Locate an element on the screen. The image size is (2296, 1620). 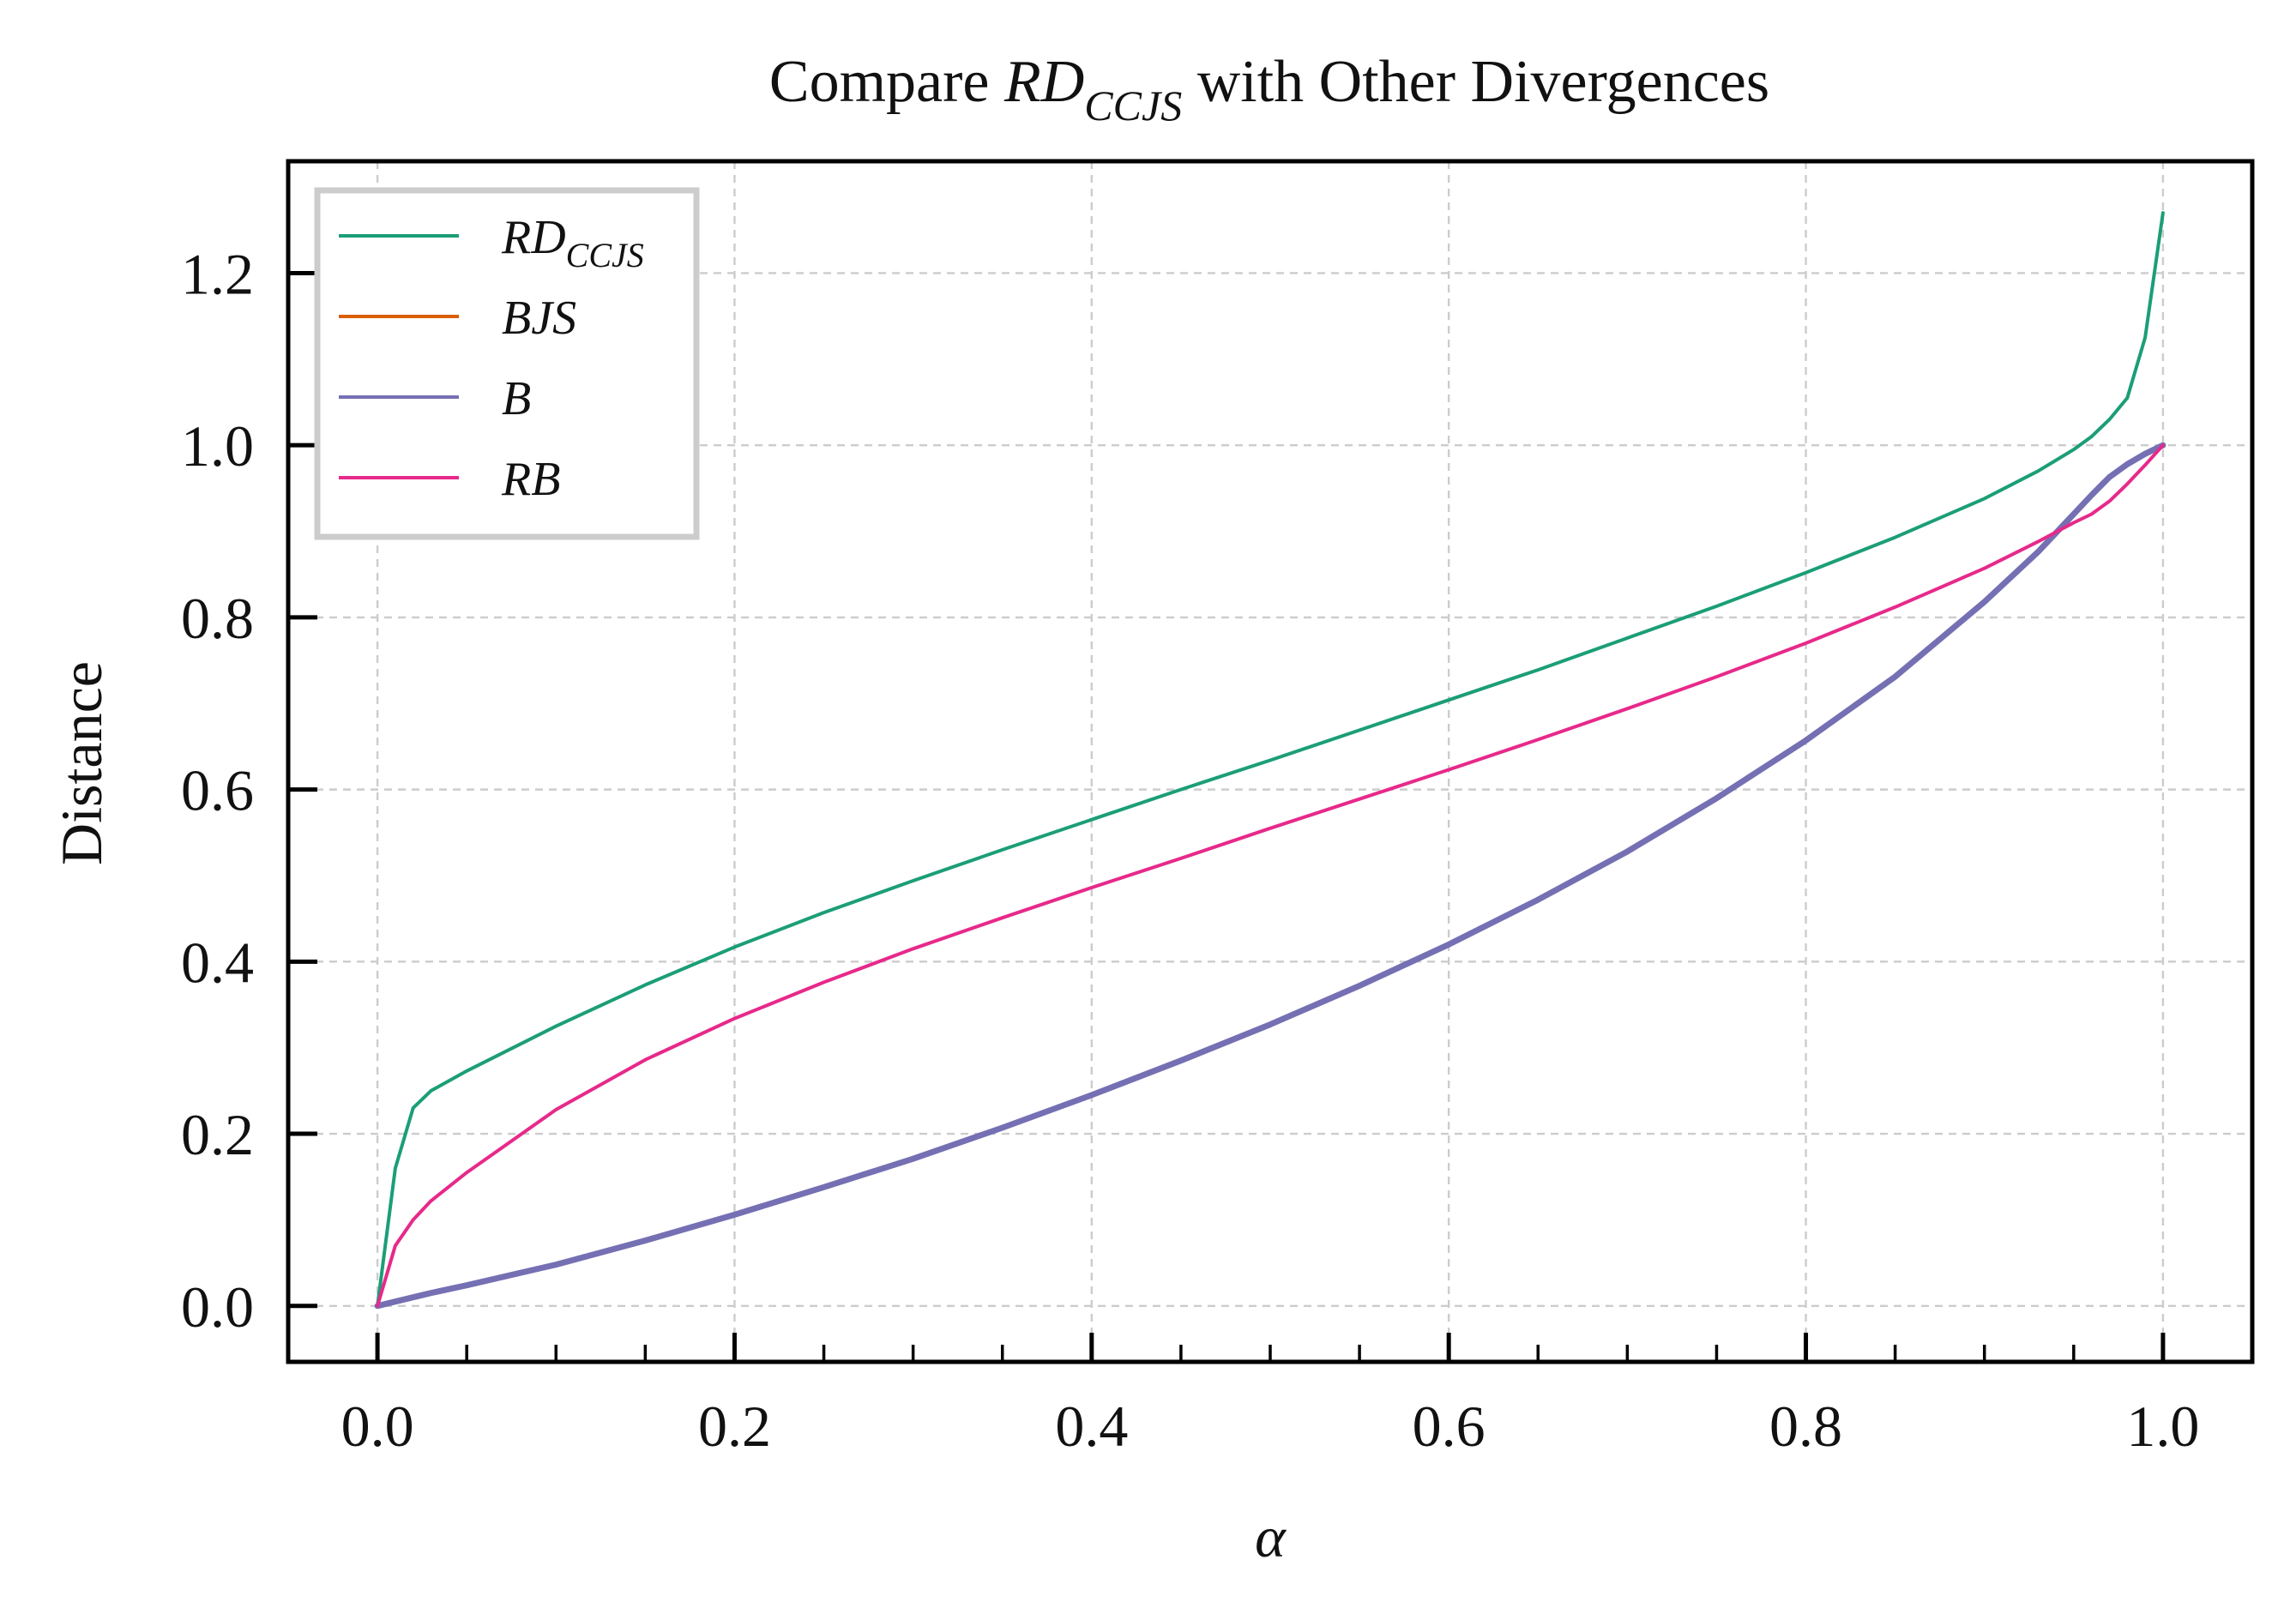
legend-entry-rd: RDCCJS is located at coordinates (572, 242).